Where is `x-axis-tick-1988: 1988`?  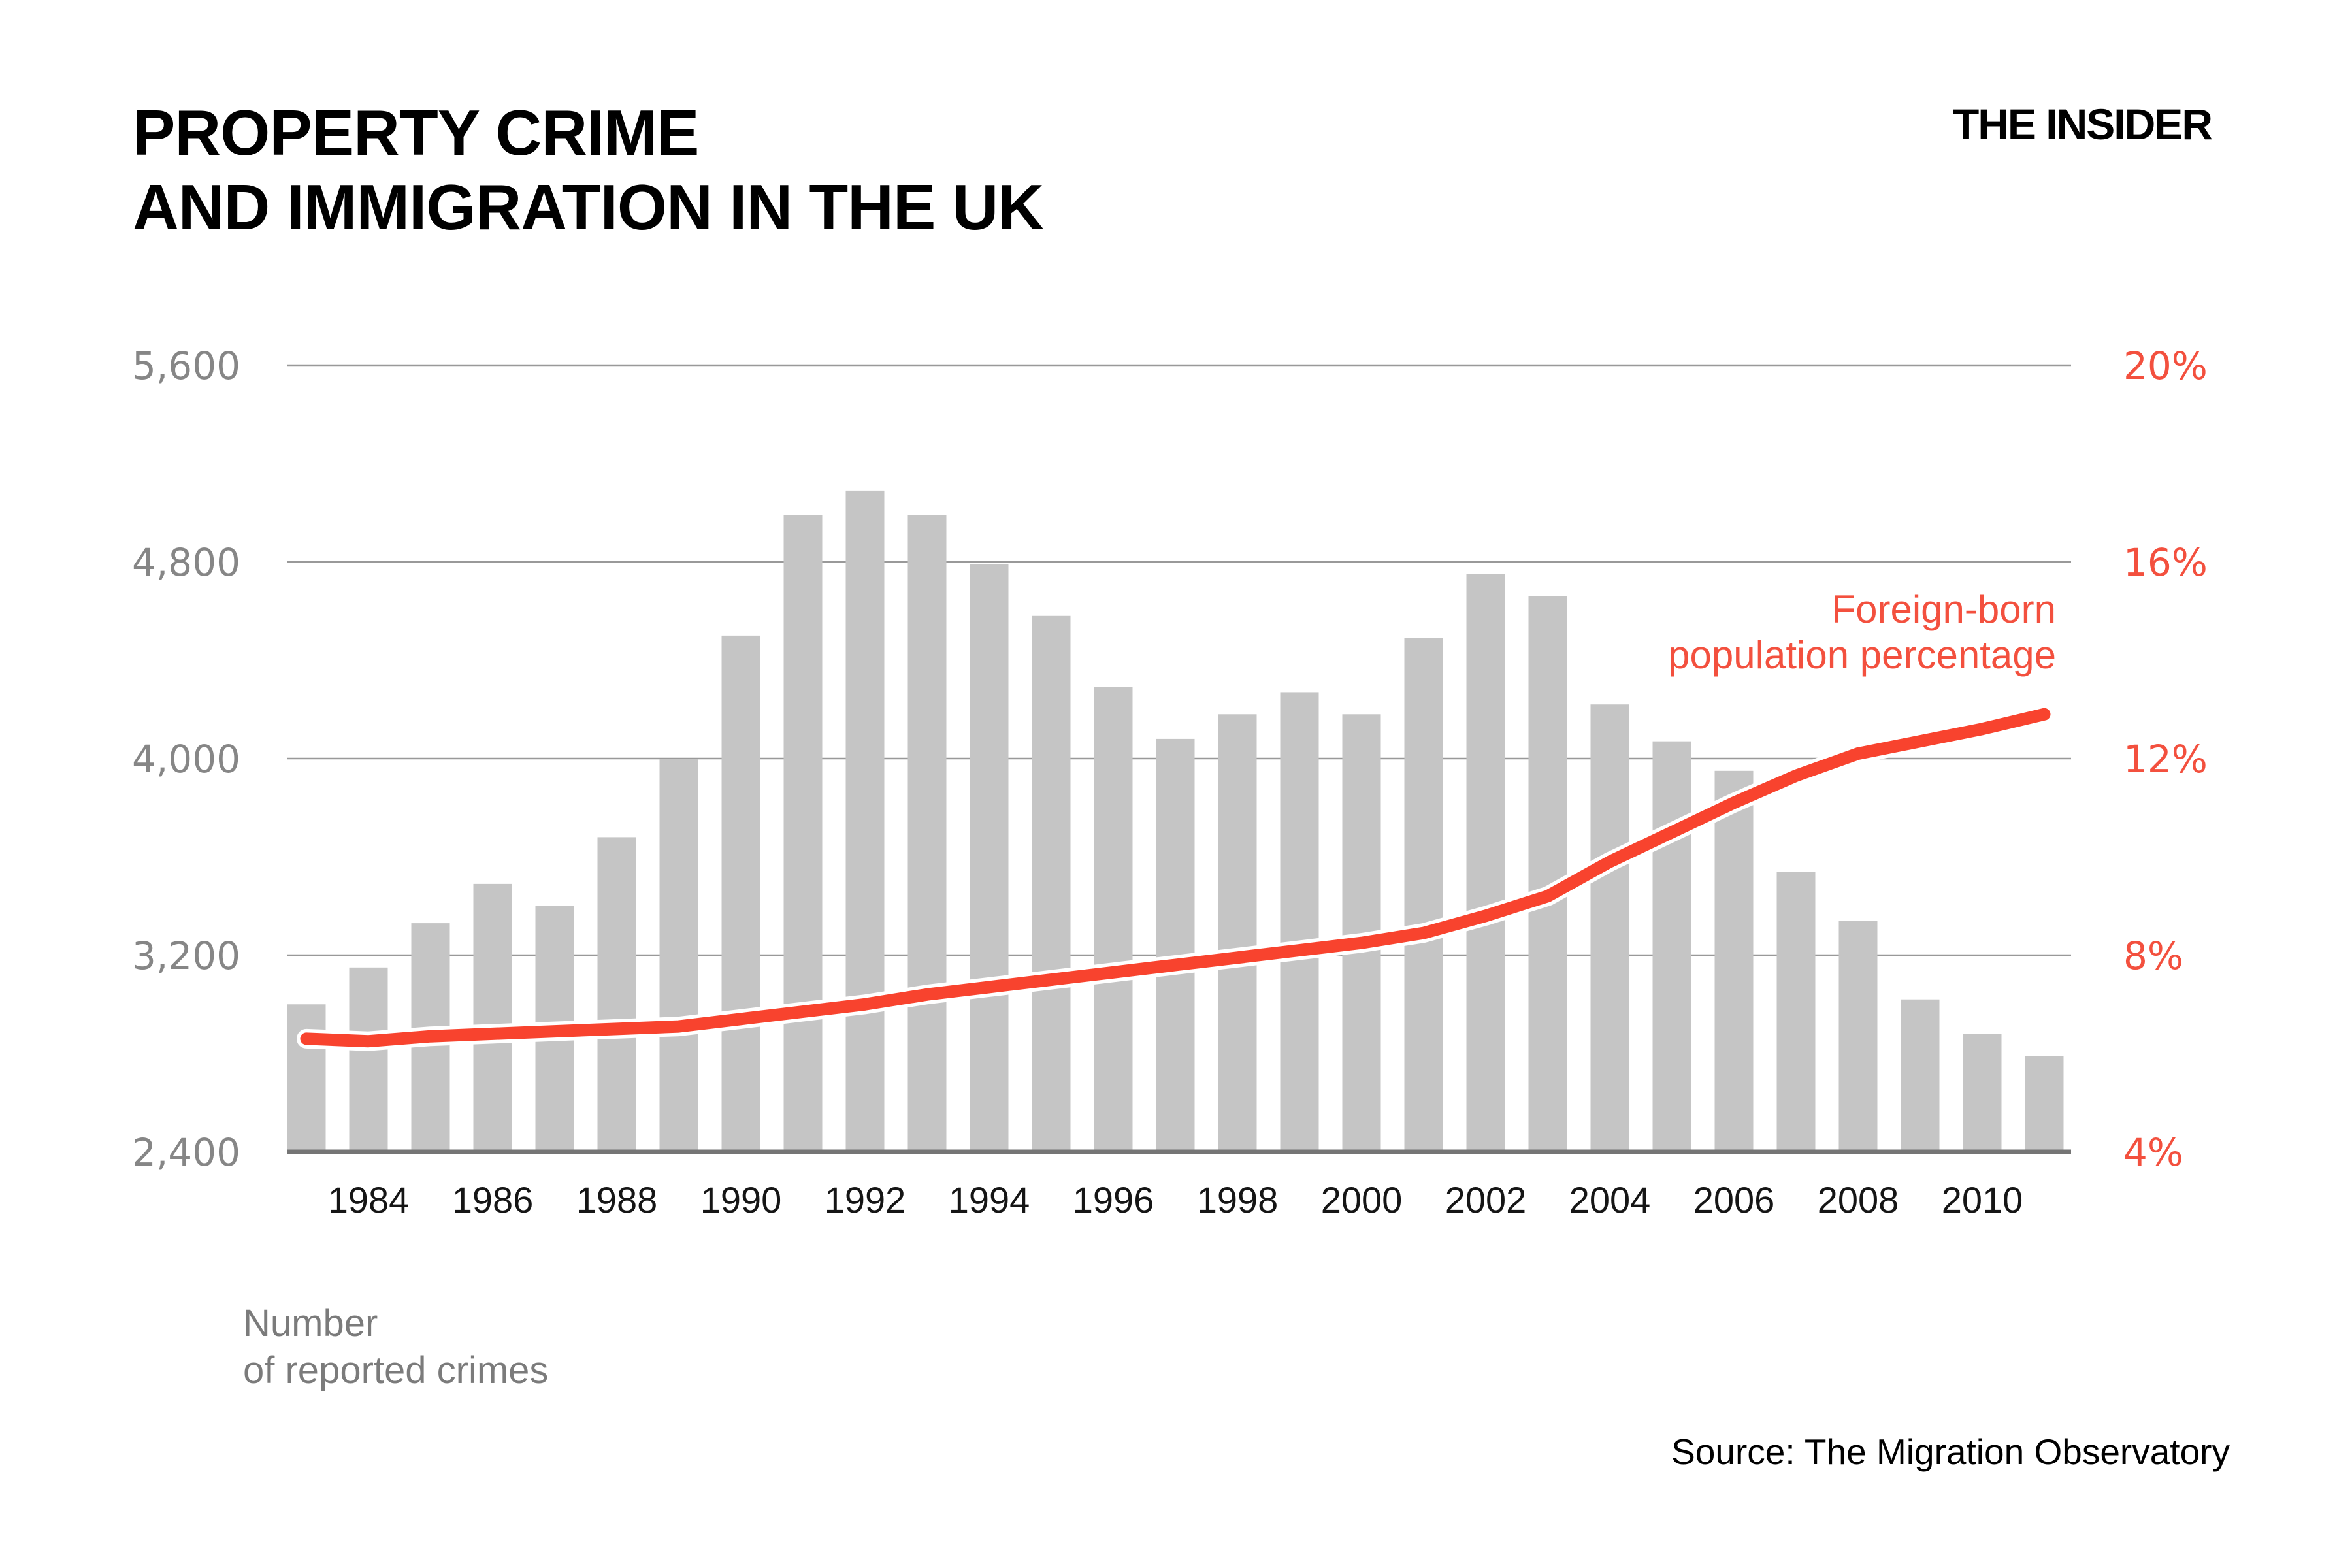
x-axis-tick-1988: 1988 is located at coordinates (617, 1199).